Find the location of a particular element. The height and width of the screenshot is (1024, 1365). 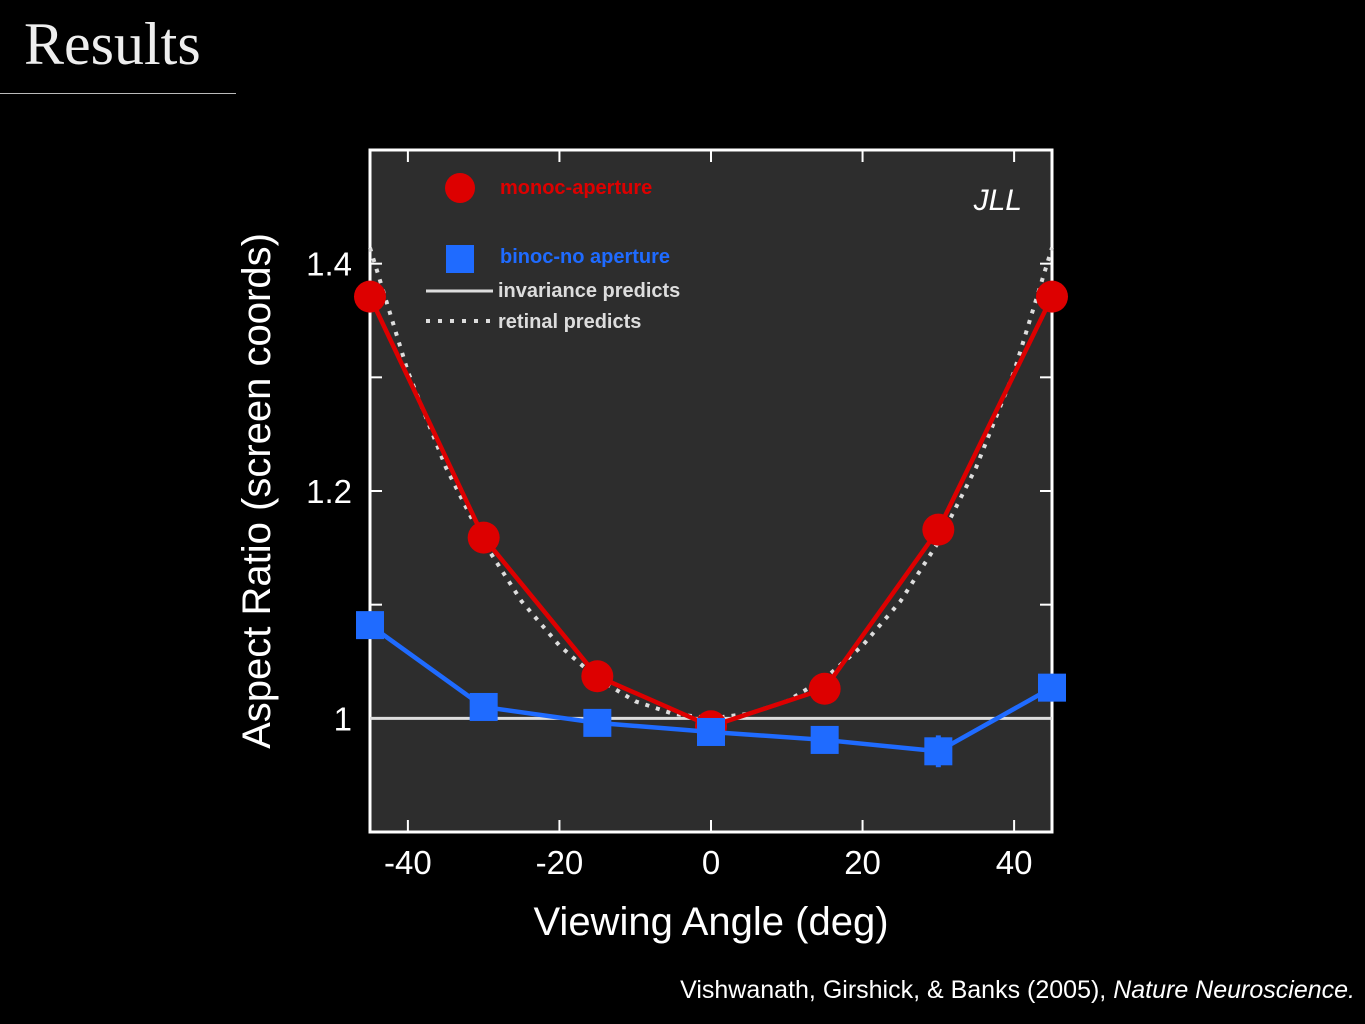

legend-circle-marker is located at coordinates (460, 188).